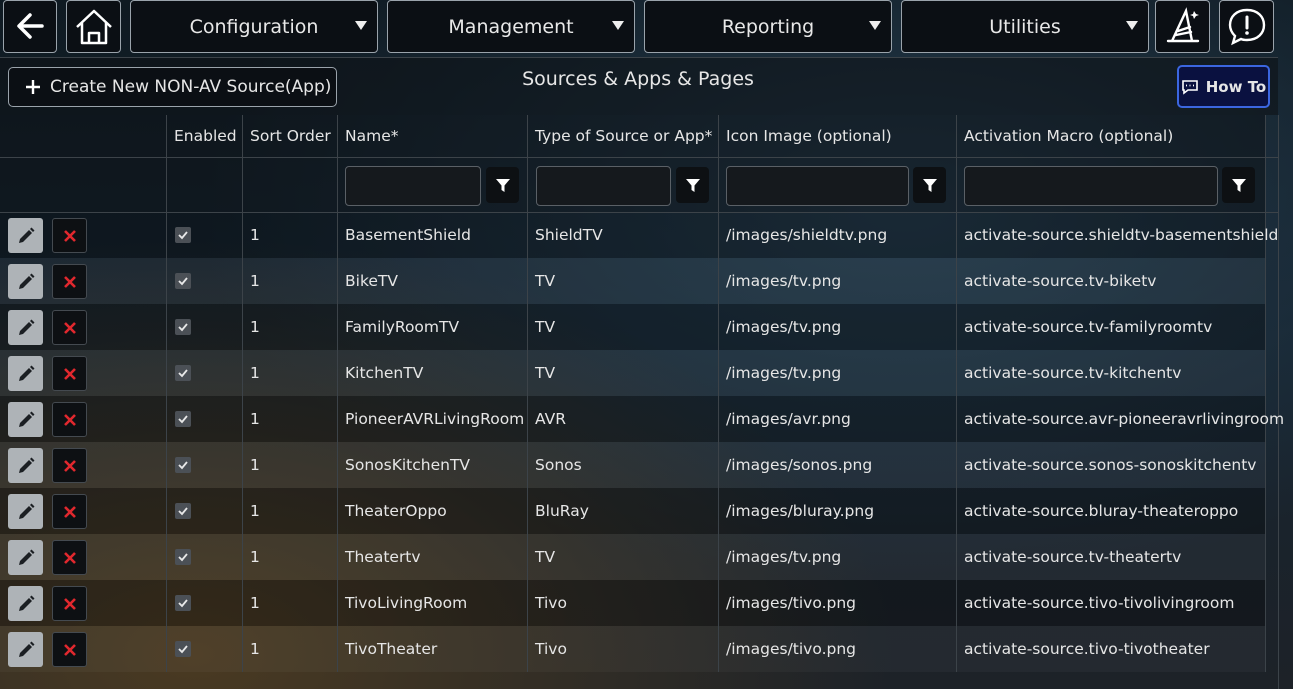 The width and height of the screenshot is (1293, 689). What do you see at coordinates (406, 603) in the screenshot?
I see `table-cell: TivoLivingRoom` at bounding box center [406, 603].